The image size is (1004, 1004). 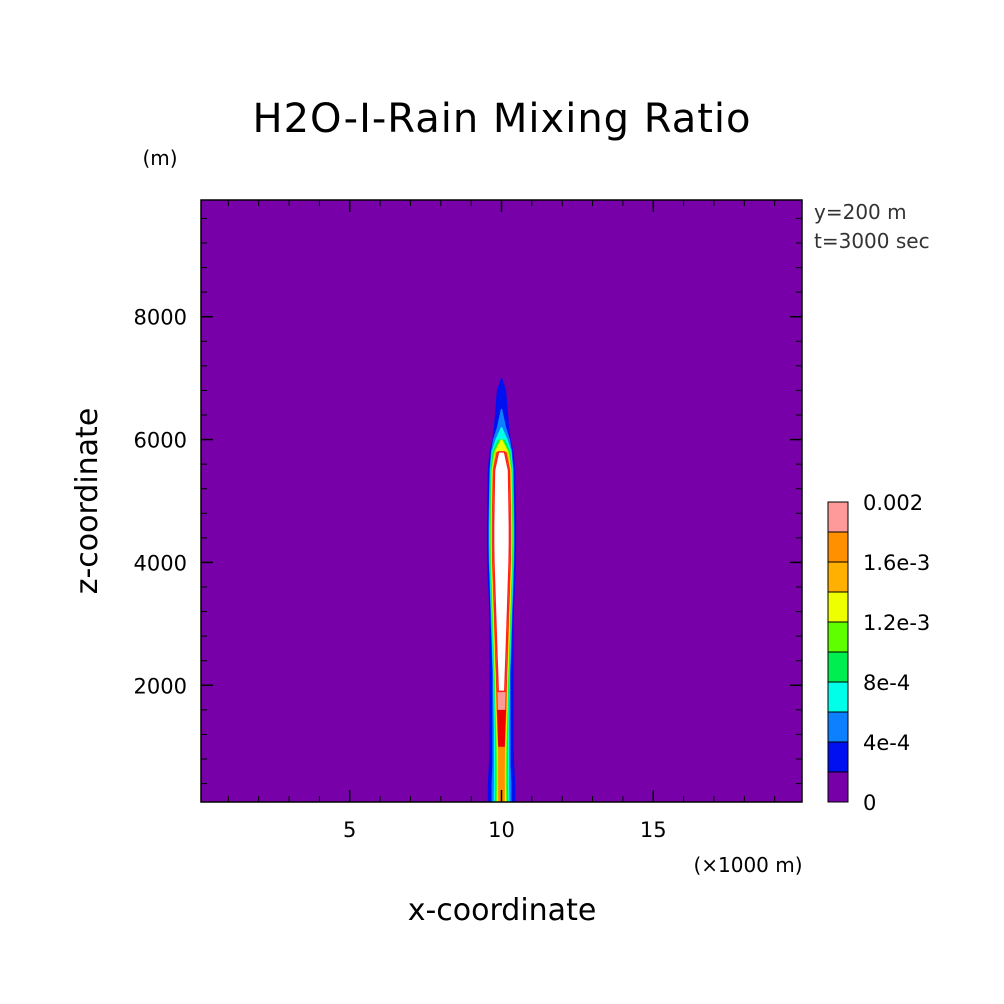 I want to click on y-tick-label: 2000, so click(x=160, y=686).